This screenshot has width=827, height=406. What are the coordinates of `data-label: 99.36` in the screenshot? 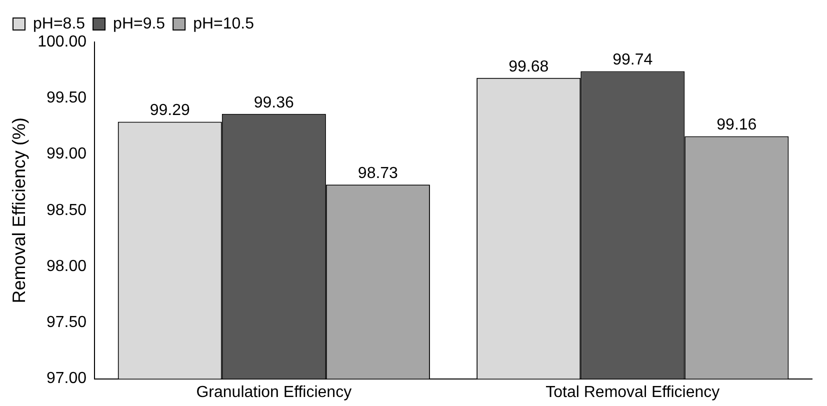 It's located at (274, 103).